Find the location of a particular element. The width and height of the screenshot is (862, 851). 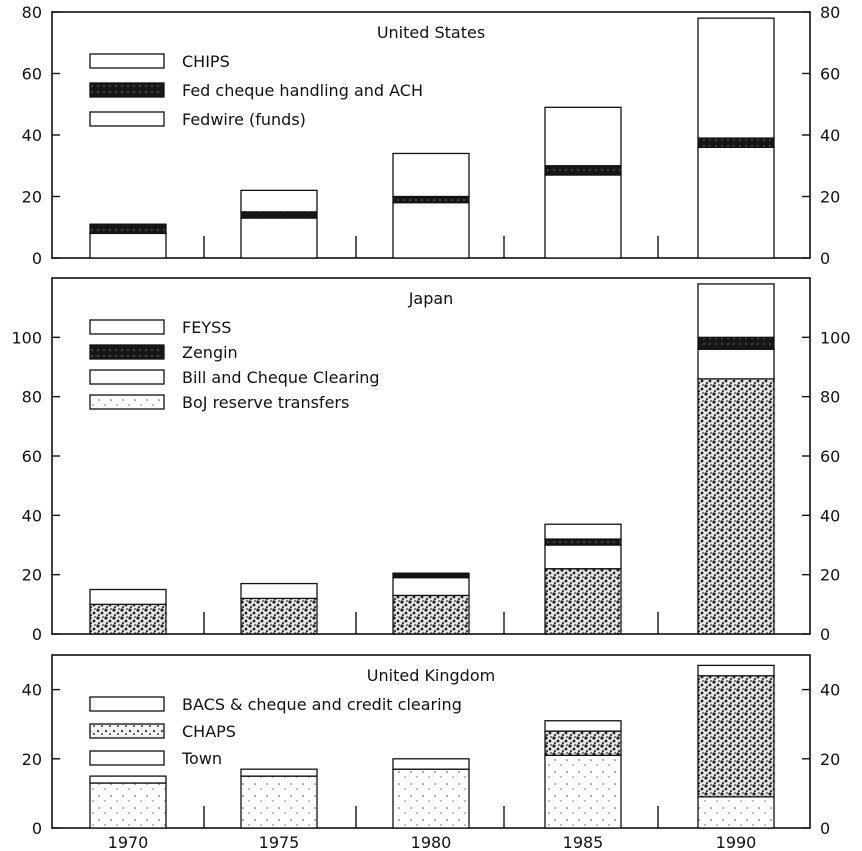

legend-label: CHIPS is located at coordinates (206, 61).